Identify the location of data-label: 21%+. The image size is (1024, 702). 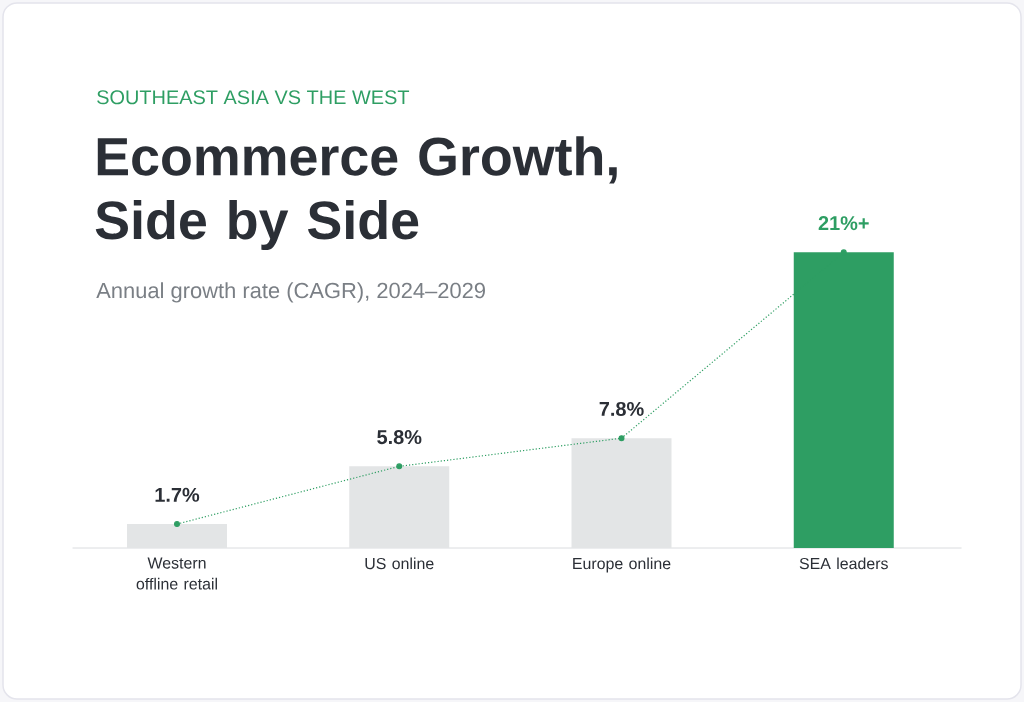
(843, 223).